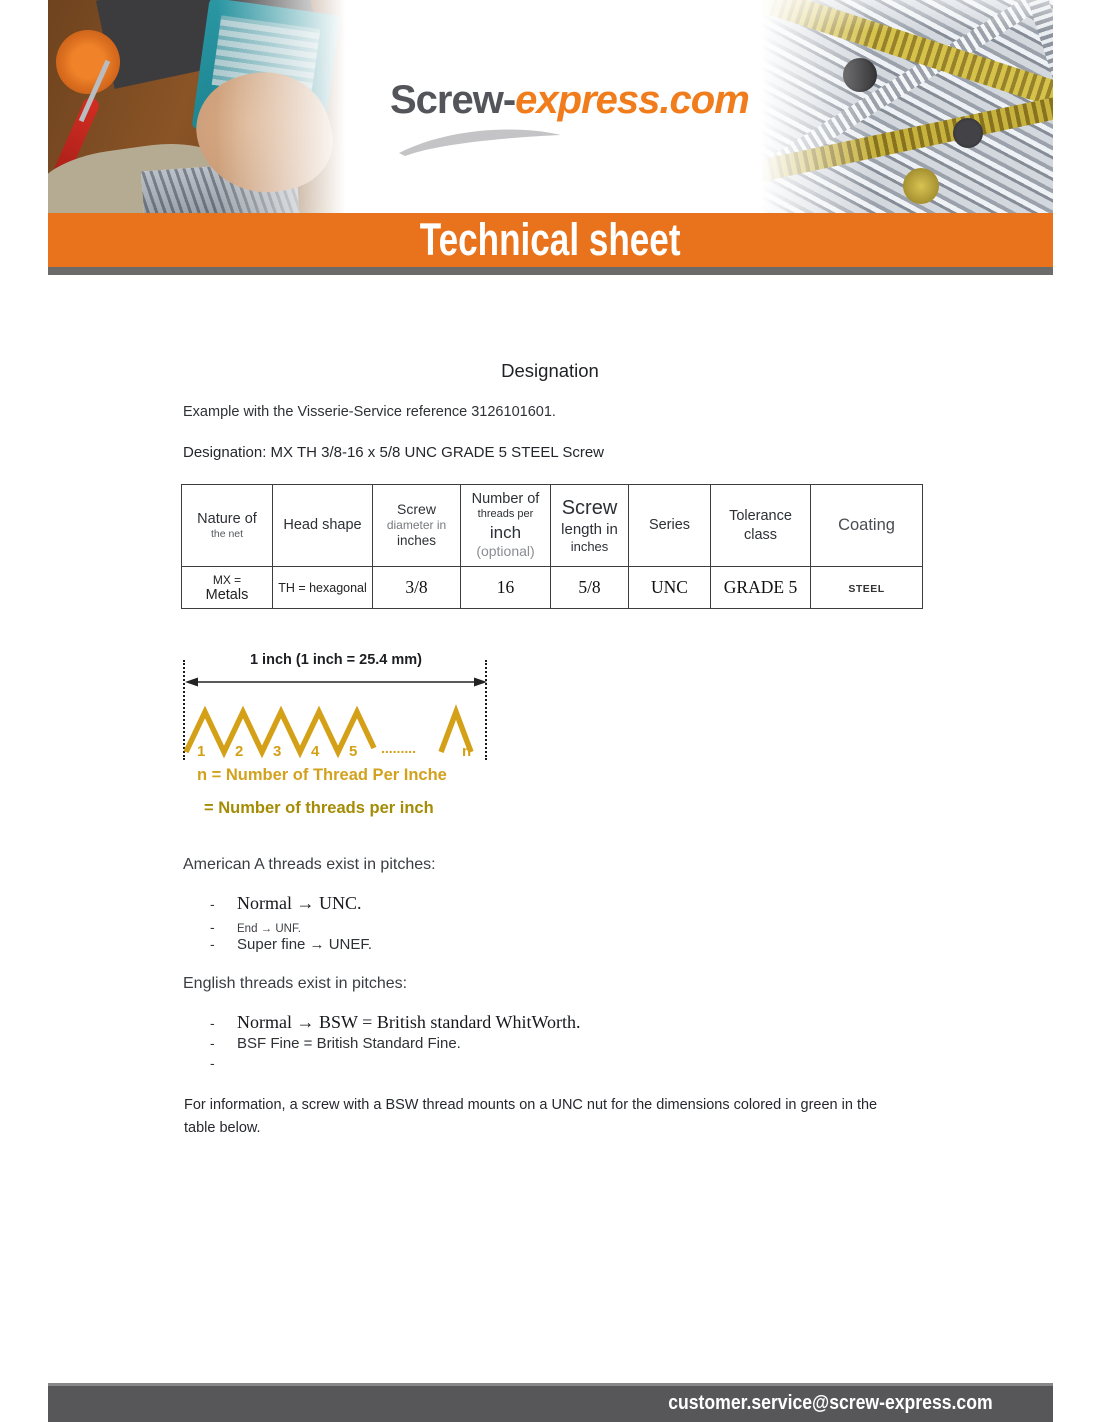 This screenshot has width=1100, height=1422. I want to click on thread-number: 5, so click(353, 751).